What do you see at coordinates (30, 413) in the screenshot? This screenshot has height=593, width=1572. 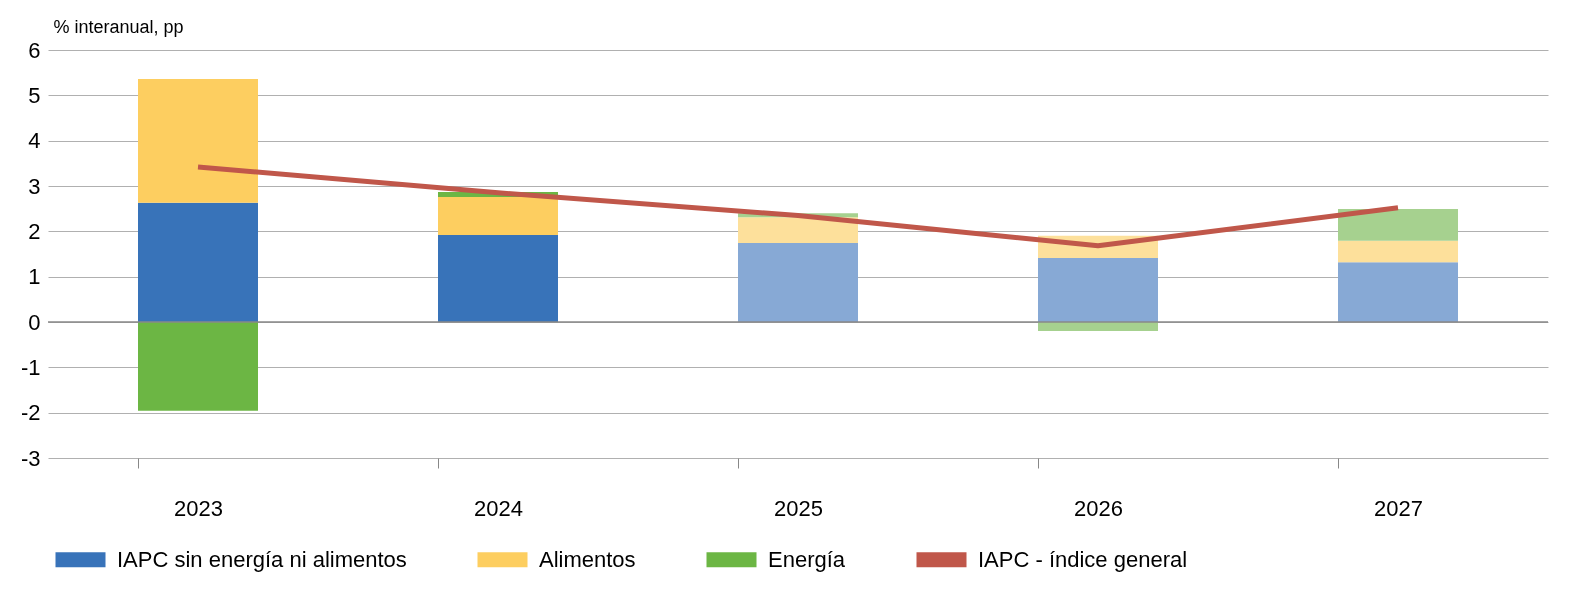 I see `y-tick-label: -2` at bounding box center [30, 413].